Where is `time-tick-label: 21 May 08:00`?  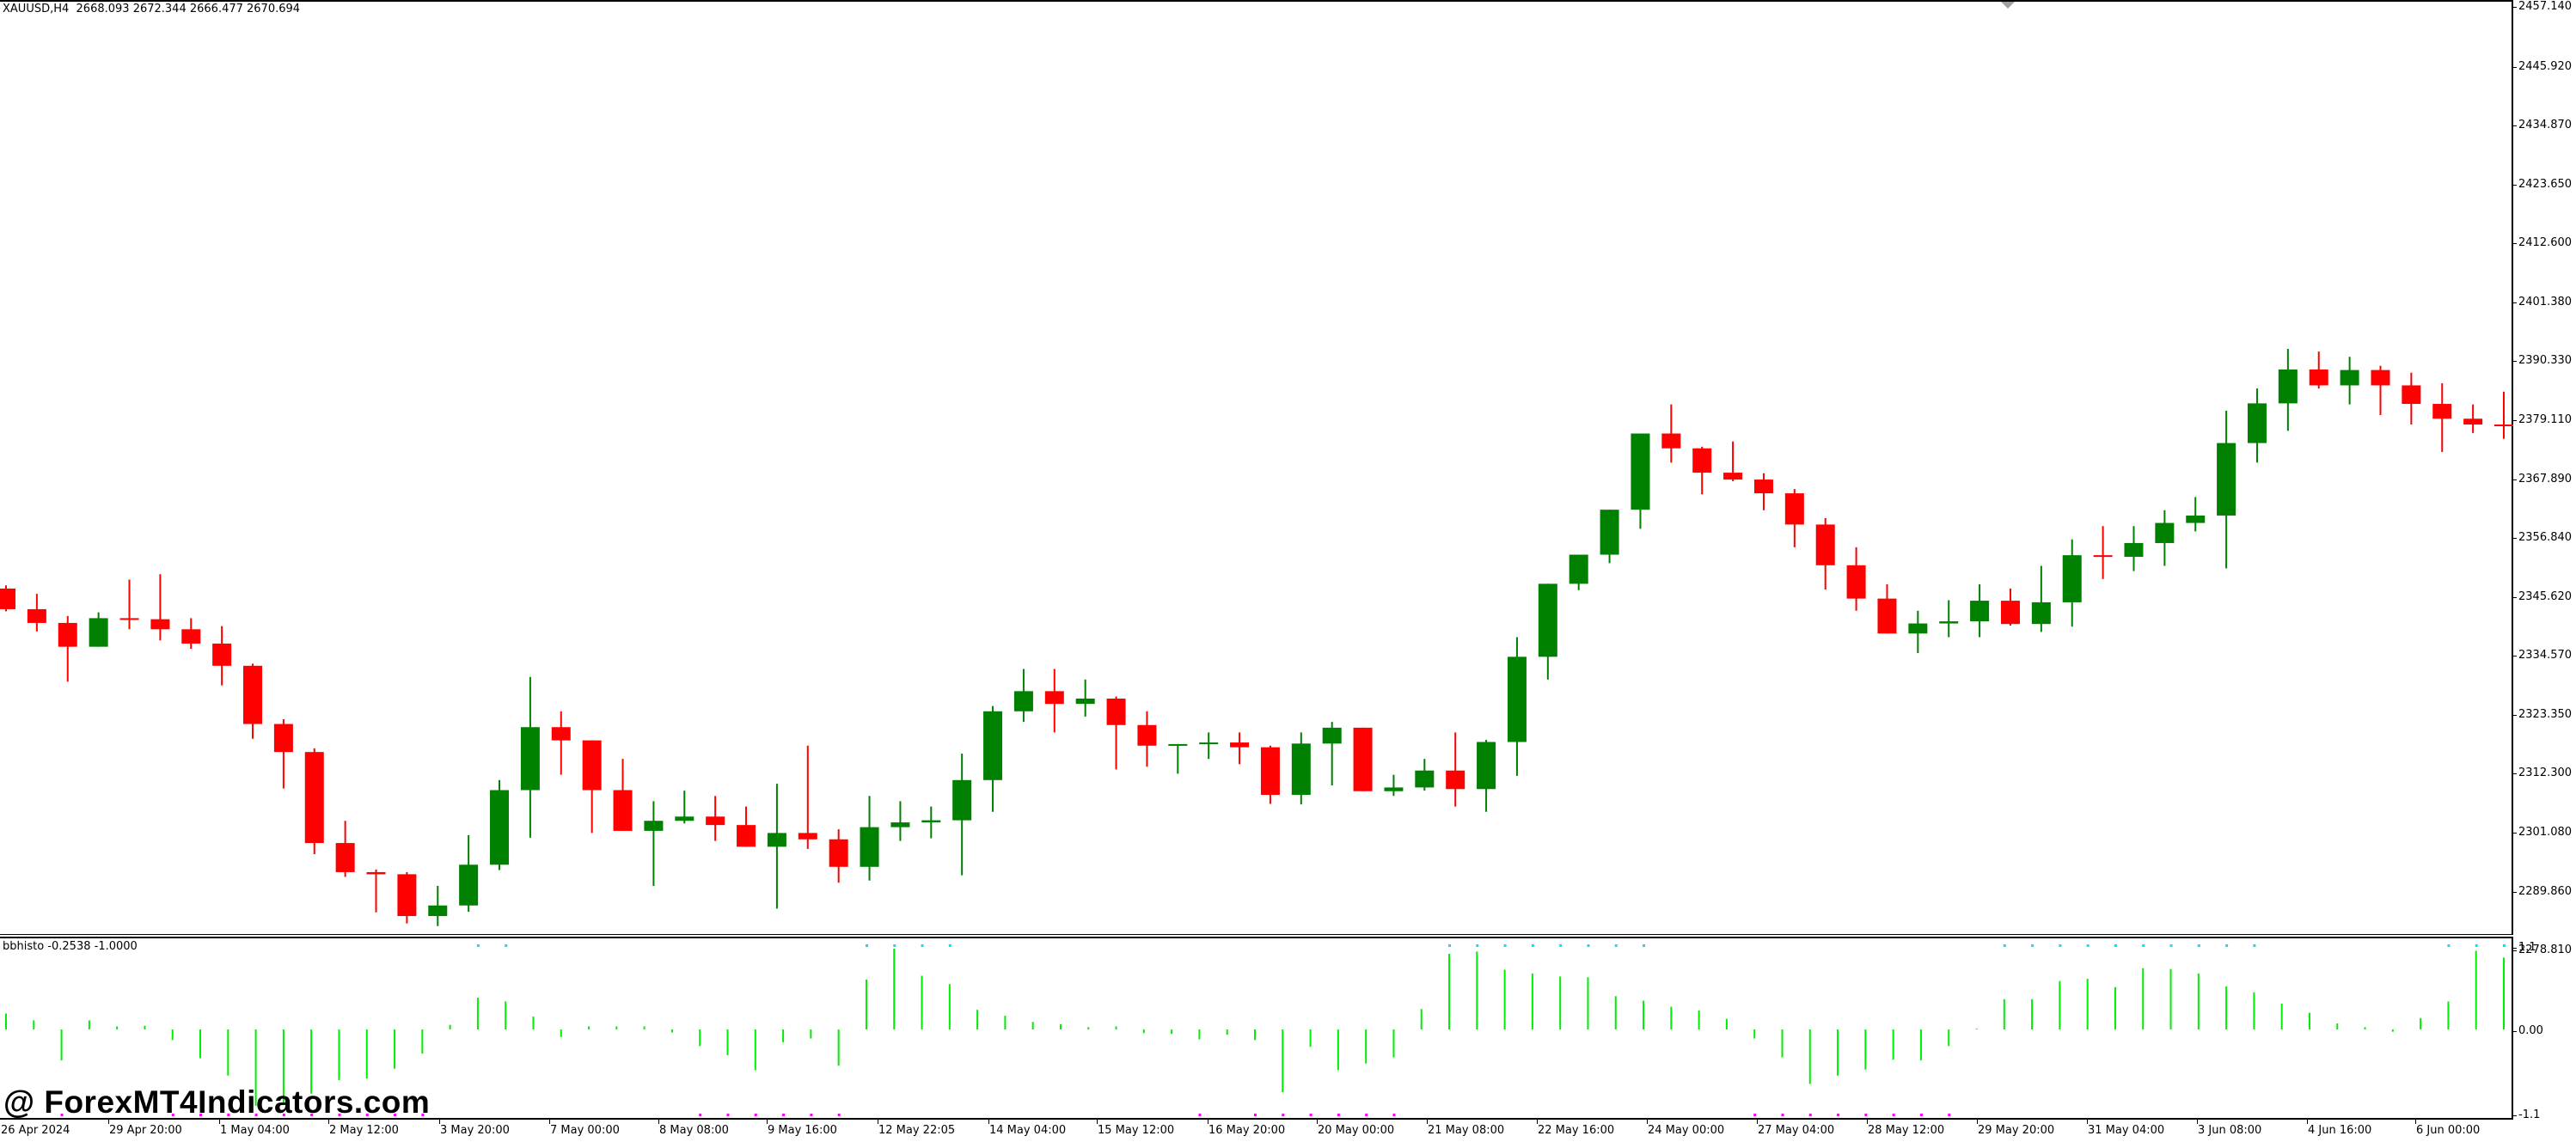 time-tick-label: 21 May 08:00 is located at coordinates (1466, 1130).